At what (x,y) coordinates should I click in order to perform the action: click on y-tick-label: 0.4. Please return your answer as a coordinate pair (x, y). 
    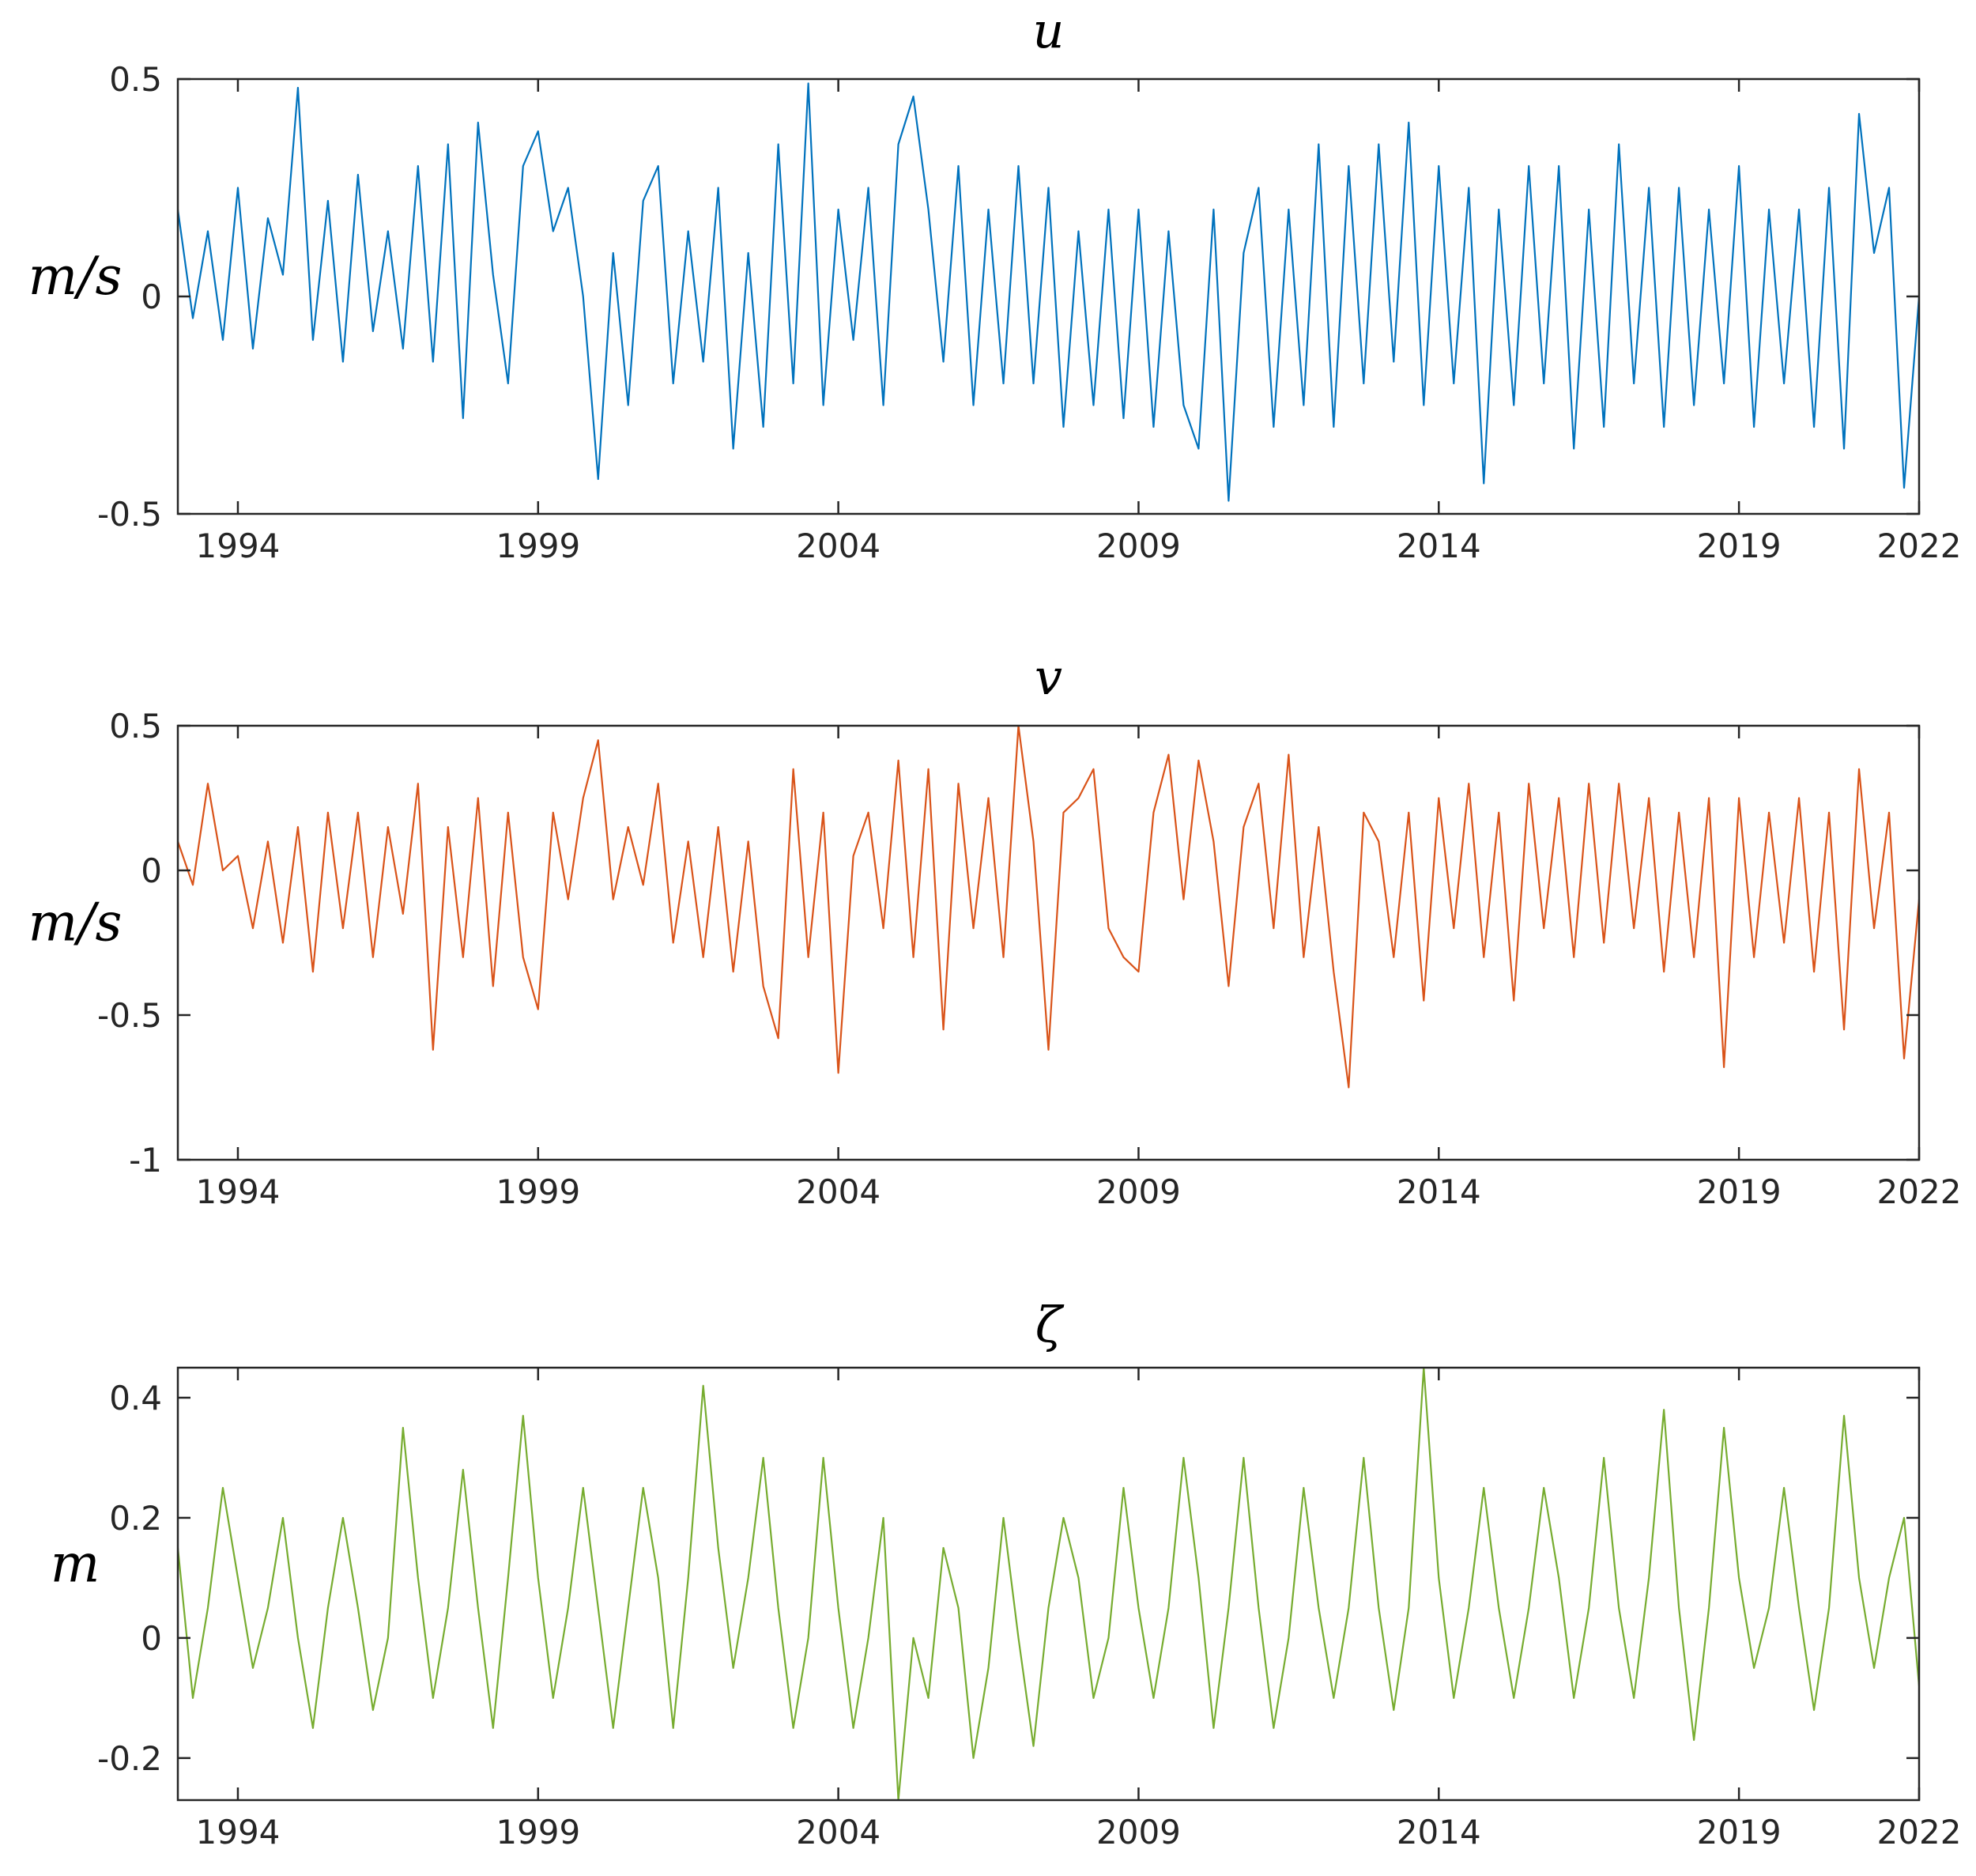
    Looking at the image, I should click on (135, 1398).